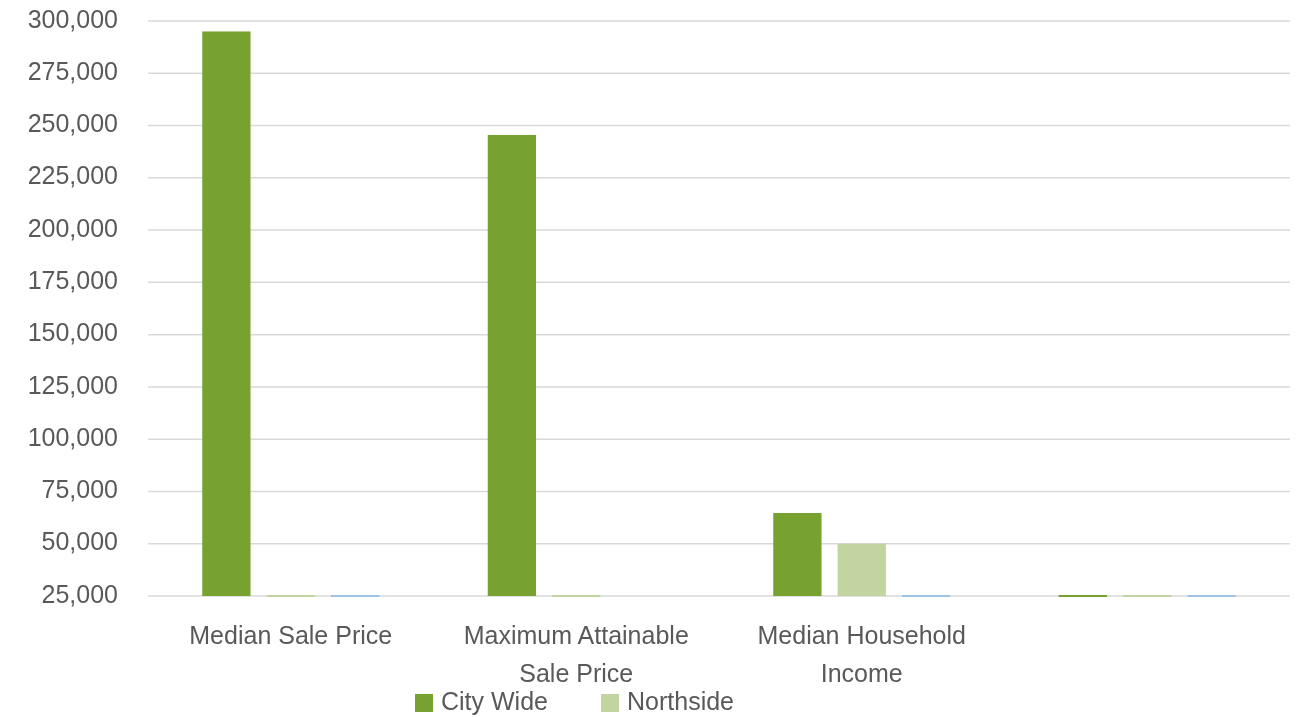 The image size is (1298, 717). Describe the element at coordinates (72, 384) in the screenshot. I see `y-tick-label: 125,000` at that location.